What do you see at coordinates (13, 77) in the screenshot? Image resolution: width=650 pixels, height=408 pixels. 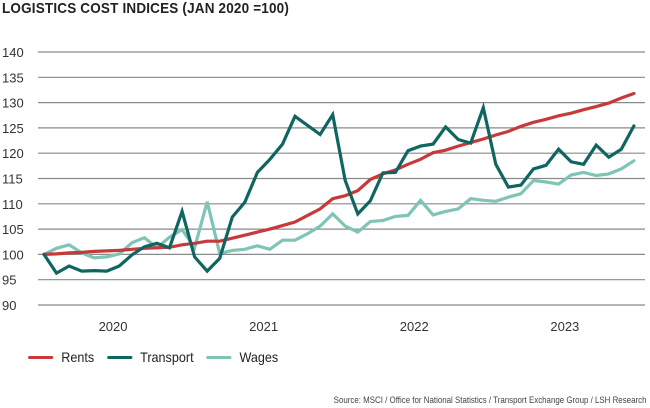 I see `y-tick-label: 135` at bounding box center [13, 77].